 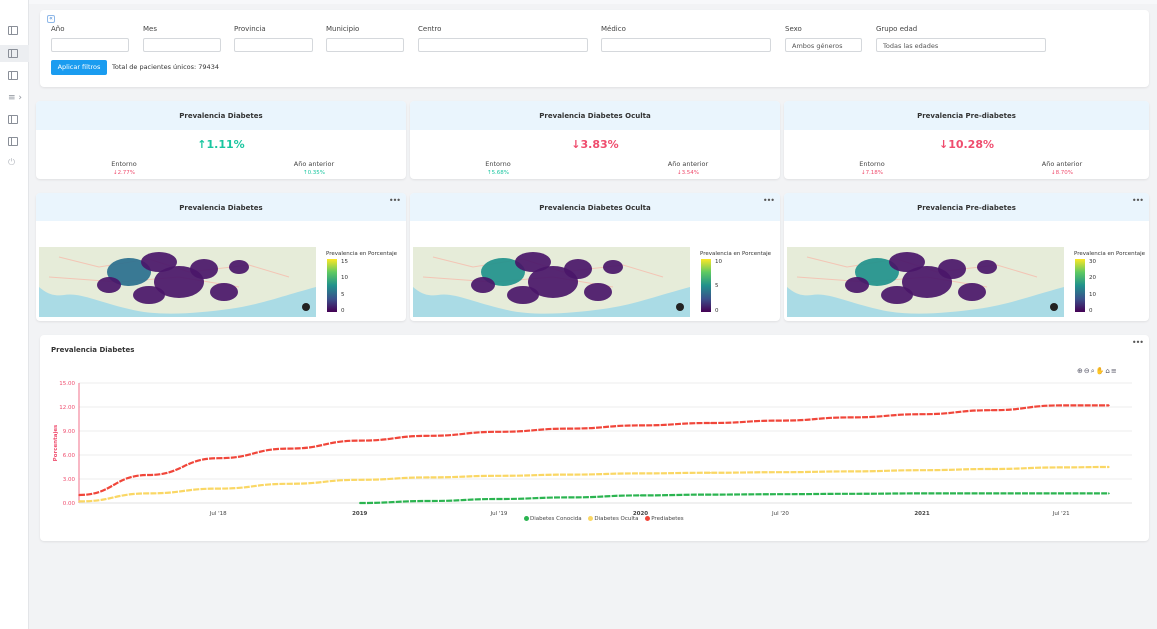 I want to click on legend-item-conocida: Diabetes Conocida, so click(x=552, y=519).